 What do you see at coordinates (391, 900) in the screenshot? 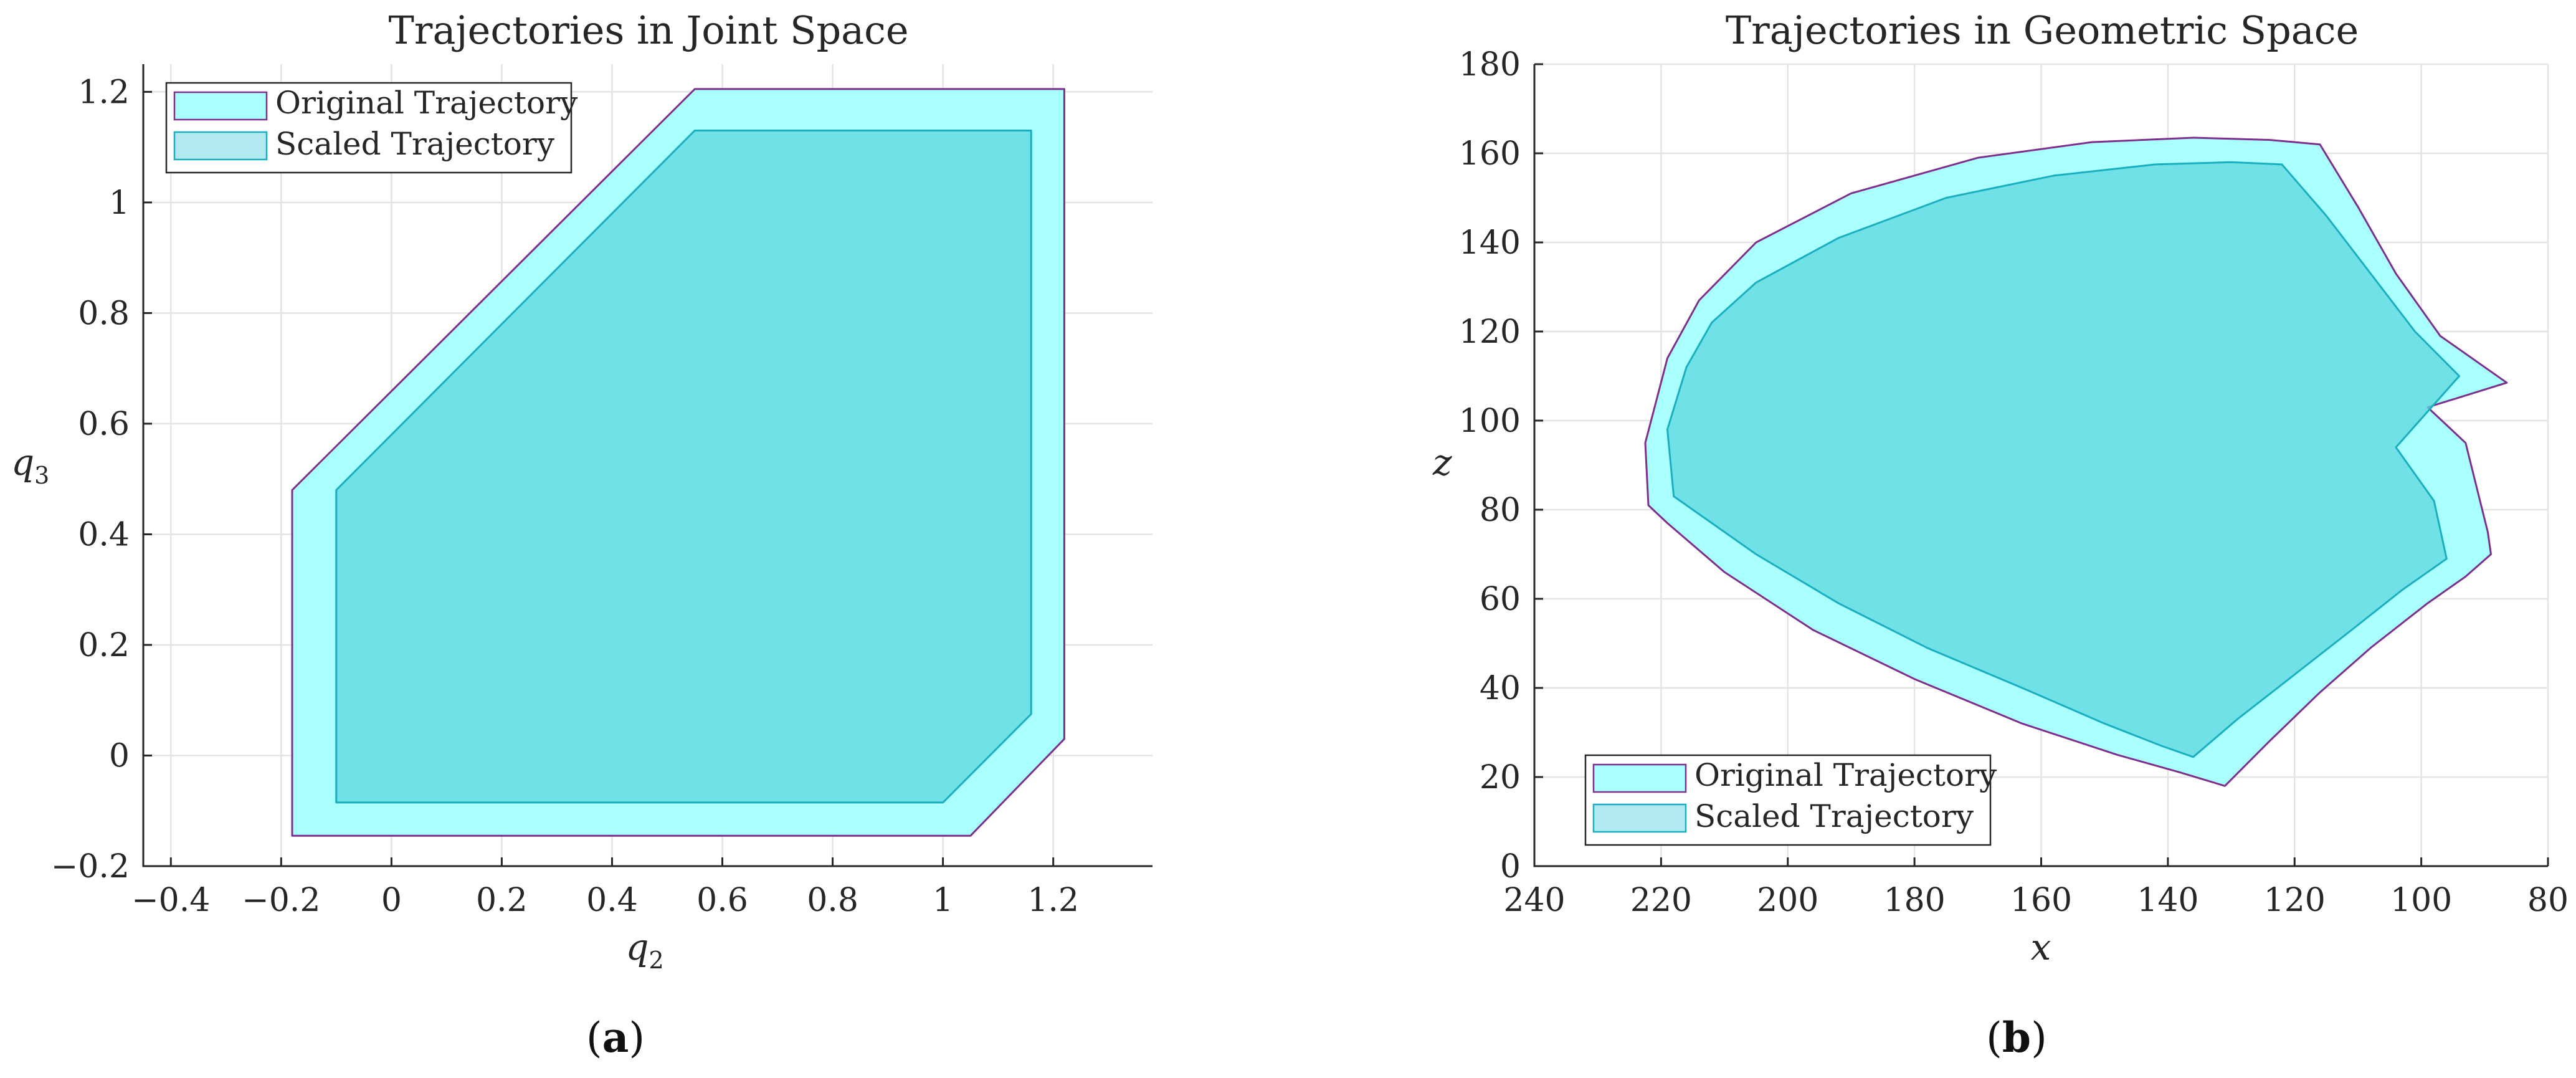
I see `x-tick-label: 0` at bounding box center [391, 900].